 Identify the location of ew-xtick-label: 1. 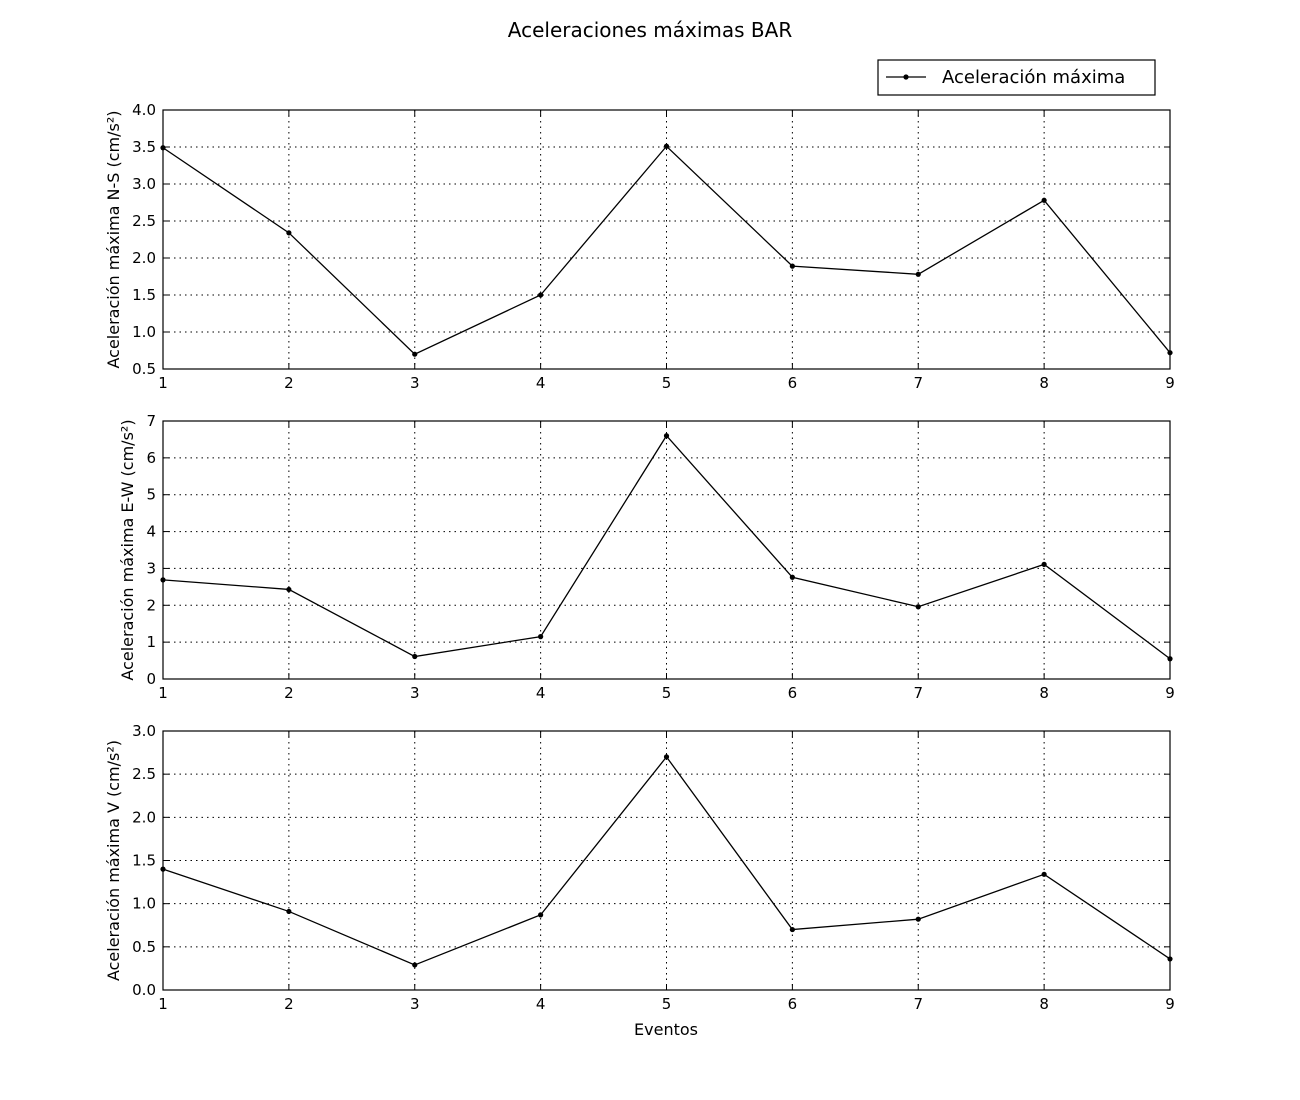
(163, 693).